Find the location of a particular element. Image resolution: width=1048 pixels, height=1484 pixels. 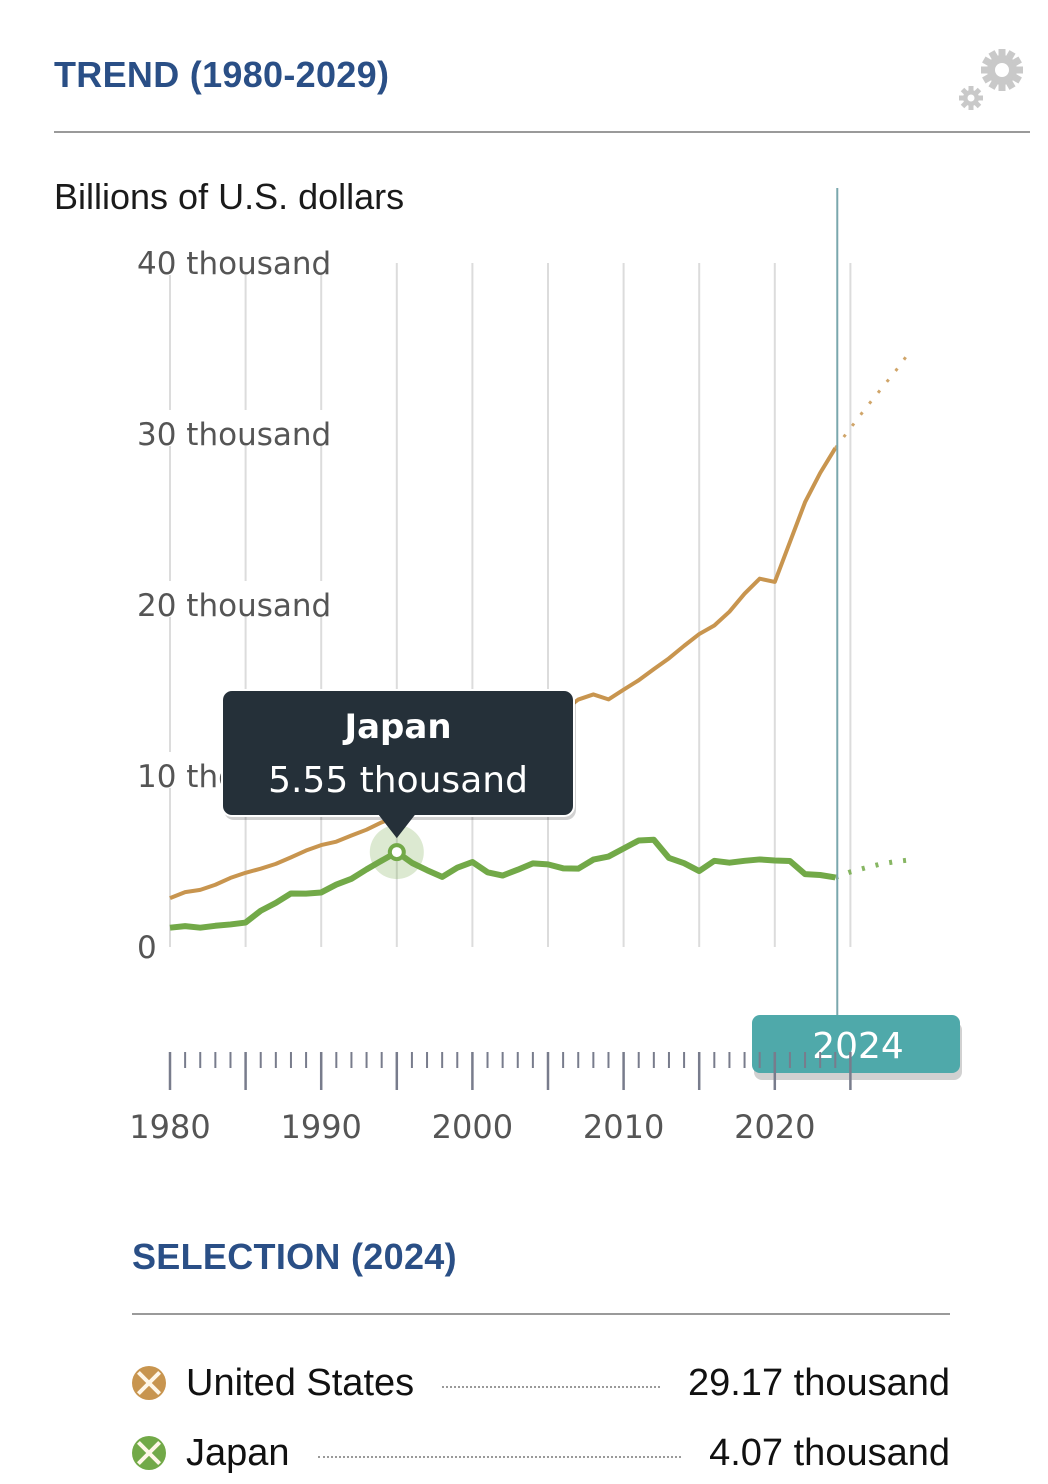

x-tick-label: 2020 is located at coordinates (774, 1127).